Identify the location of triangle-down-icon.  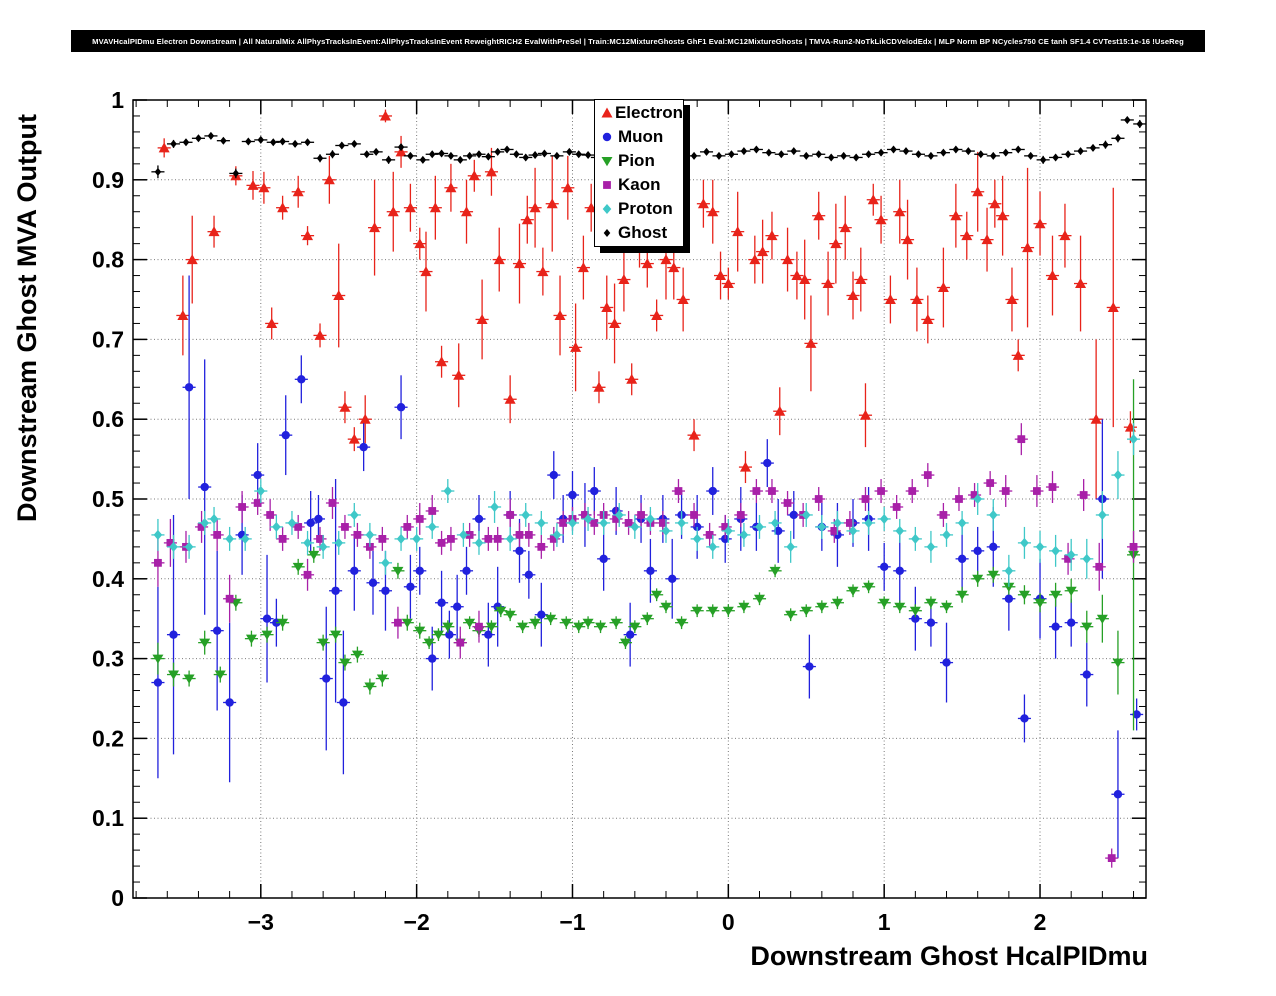
(607, 162).